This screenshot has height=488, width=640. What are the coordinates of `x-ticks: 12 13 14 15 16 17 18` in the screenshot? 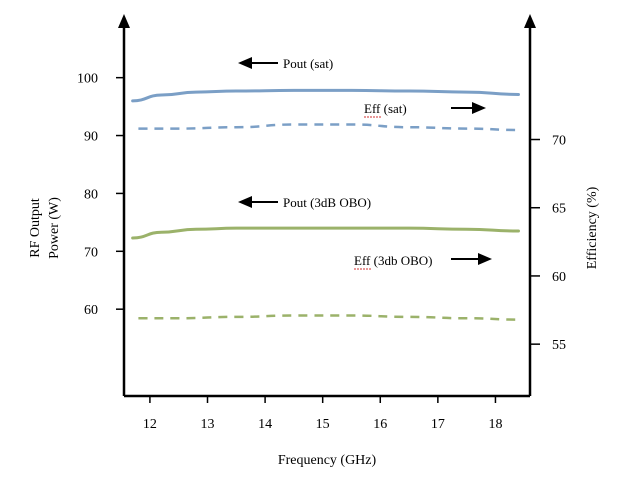 It's located at (322, 414).